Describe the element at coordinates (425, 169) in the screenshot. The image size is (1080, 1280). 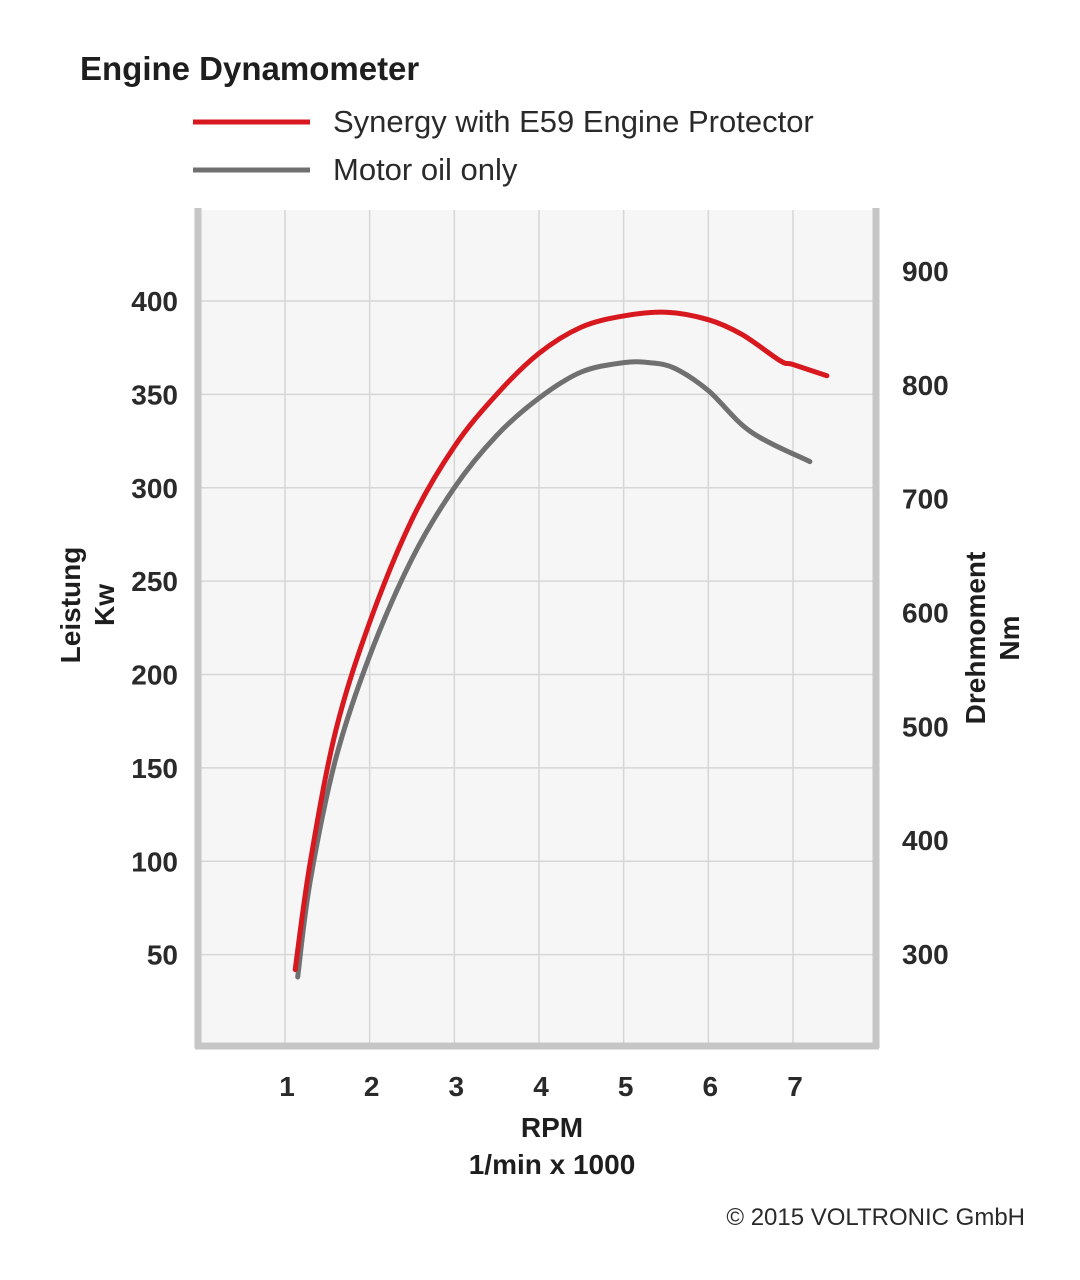
I see `legend-label-motor-oil: Motor oil only` at that location.